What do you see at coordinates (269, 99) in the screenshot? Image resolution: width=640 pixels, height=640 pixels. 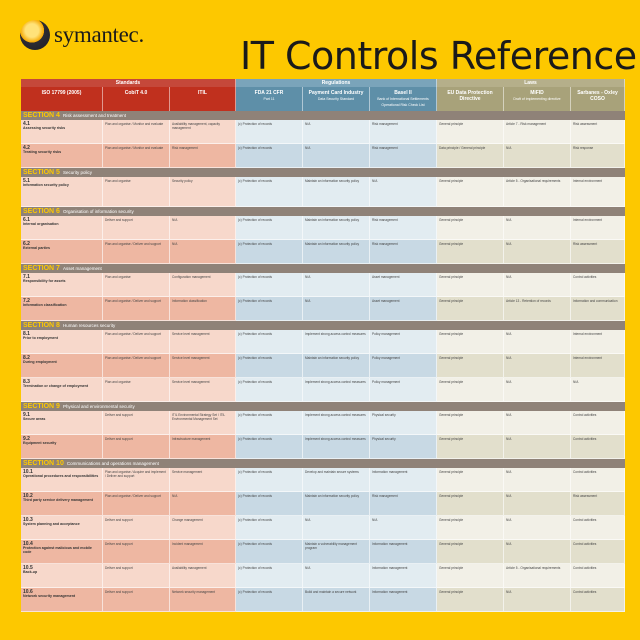 I see `column-sublabel: Part 11` at bounding box center [269, 99].